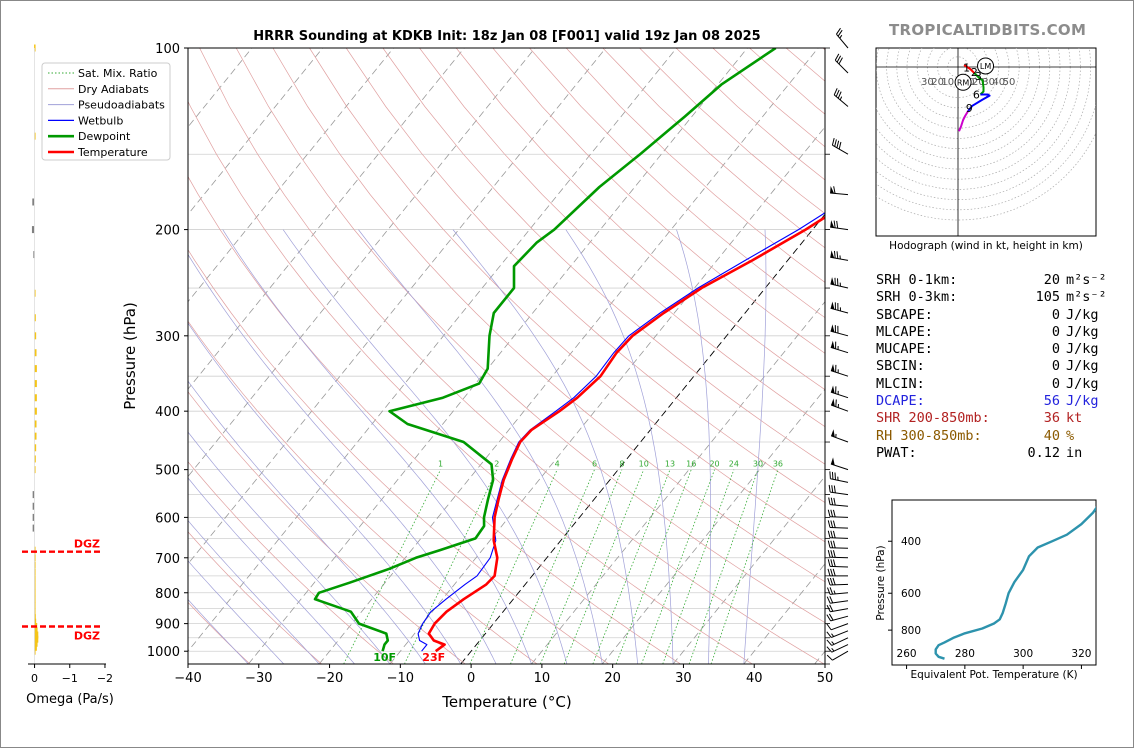 The height and width of the screenshot is (748, 1134). Describe the element at coordinates (1009, 82) in the screenshot. I see `hodograph-ring-label: 50` at that location.